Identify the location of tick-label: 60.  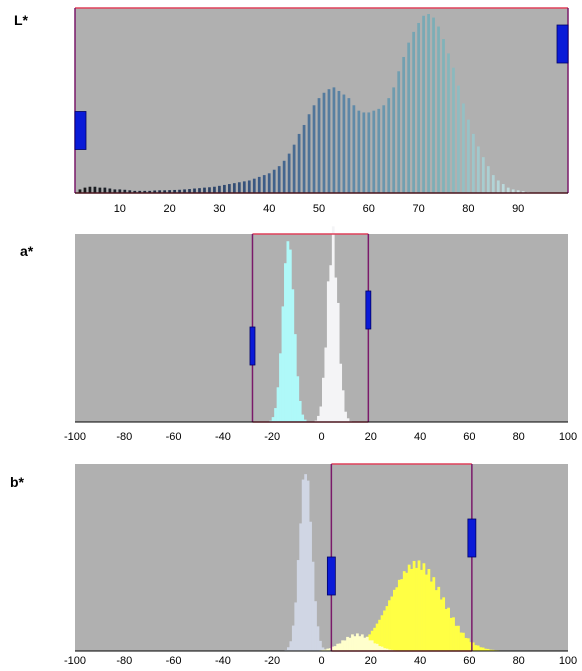
(369, 209).